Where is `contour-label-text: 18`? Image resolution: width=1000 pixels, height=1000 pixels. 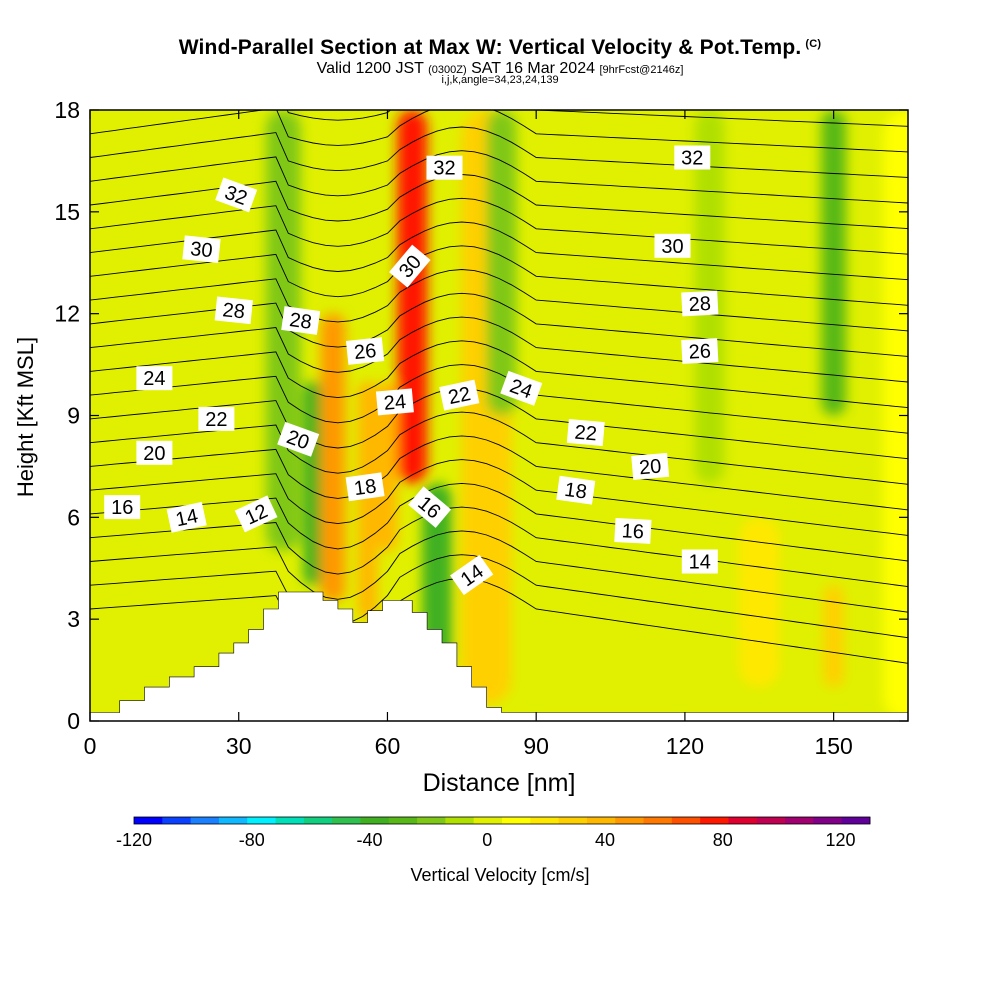 contour-label-text: 18 is located at coordinates (365, 487).